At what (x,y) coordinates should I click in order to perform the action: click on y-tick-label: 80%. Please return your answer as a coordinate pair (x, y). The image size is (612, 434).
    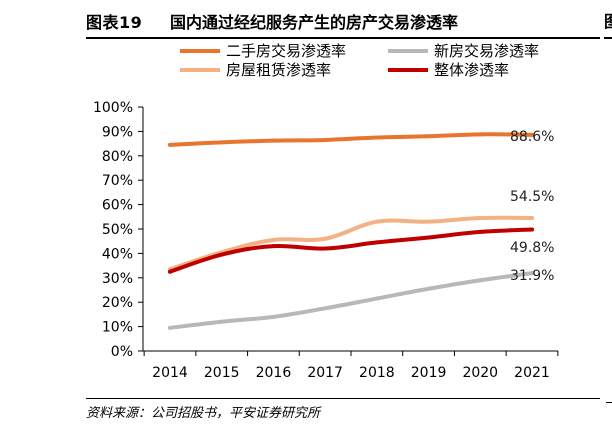
    Looking at the image, I should click on (117, 157).